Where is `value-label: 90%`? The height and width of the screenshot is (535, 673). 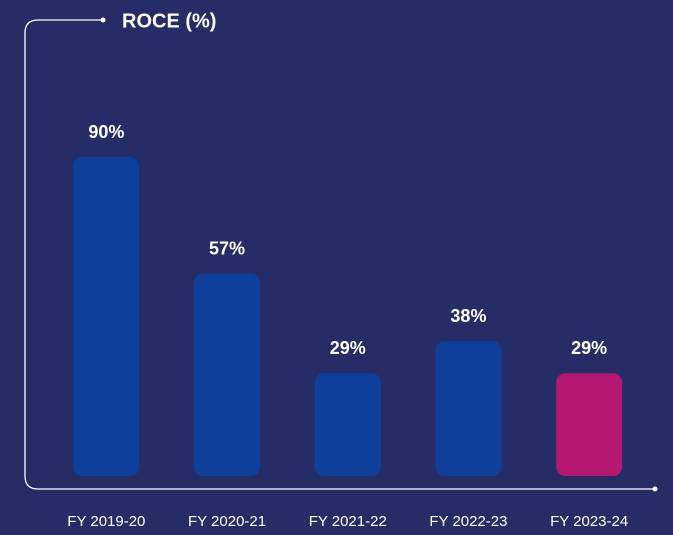 value-label: 90% is located at coordinates (106, 132).